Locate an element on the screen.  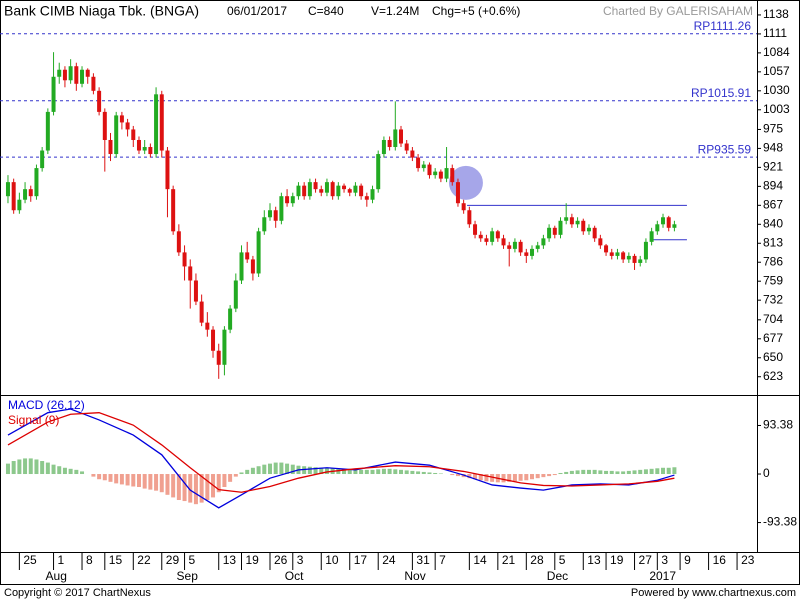
y-tick-label: 1084 is located at coordinates (776, 52).